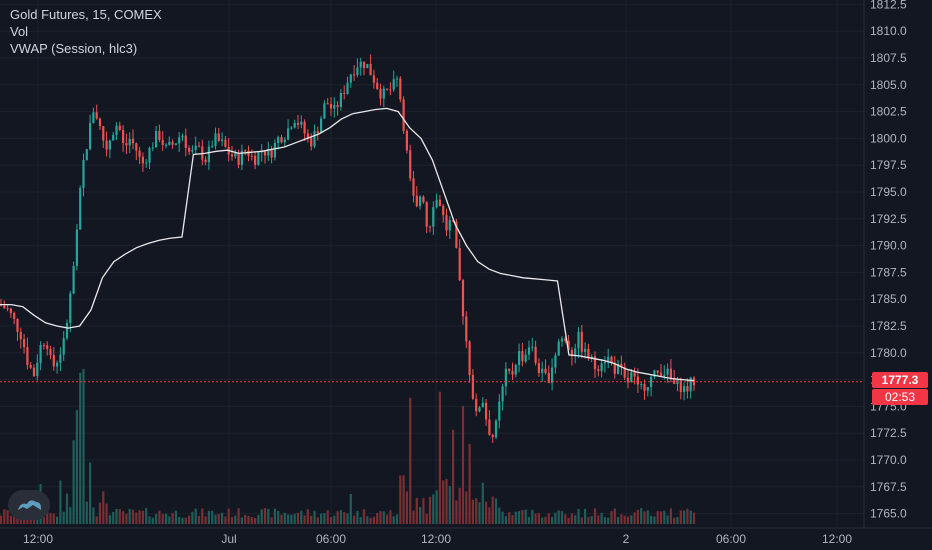 Image resolution: width=932 pixels, height=550 pixels. Describe the element at coordinates (86, 14) in the screenshot. I see `legend-symbol: Gold Futures, 15, COMEX` at that location.